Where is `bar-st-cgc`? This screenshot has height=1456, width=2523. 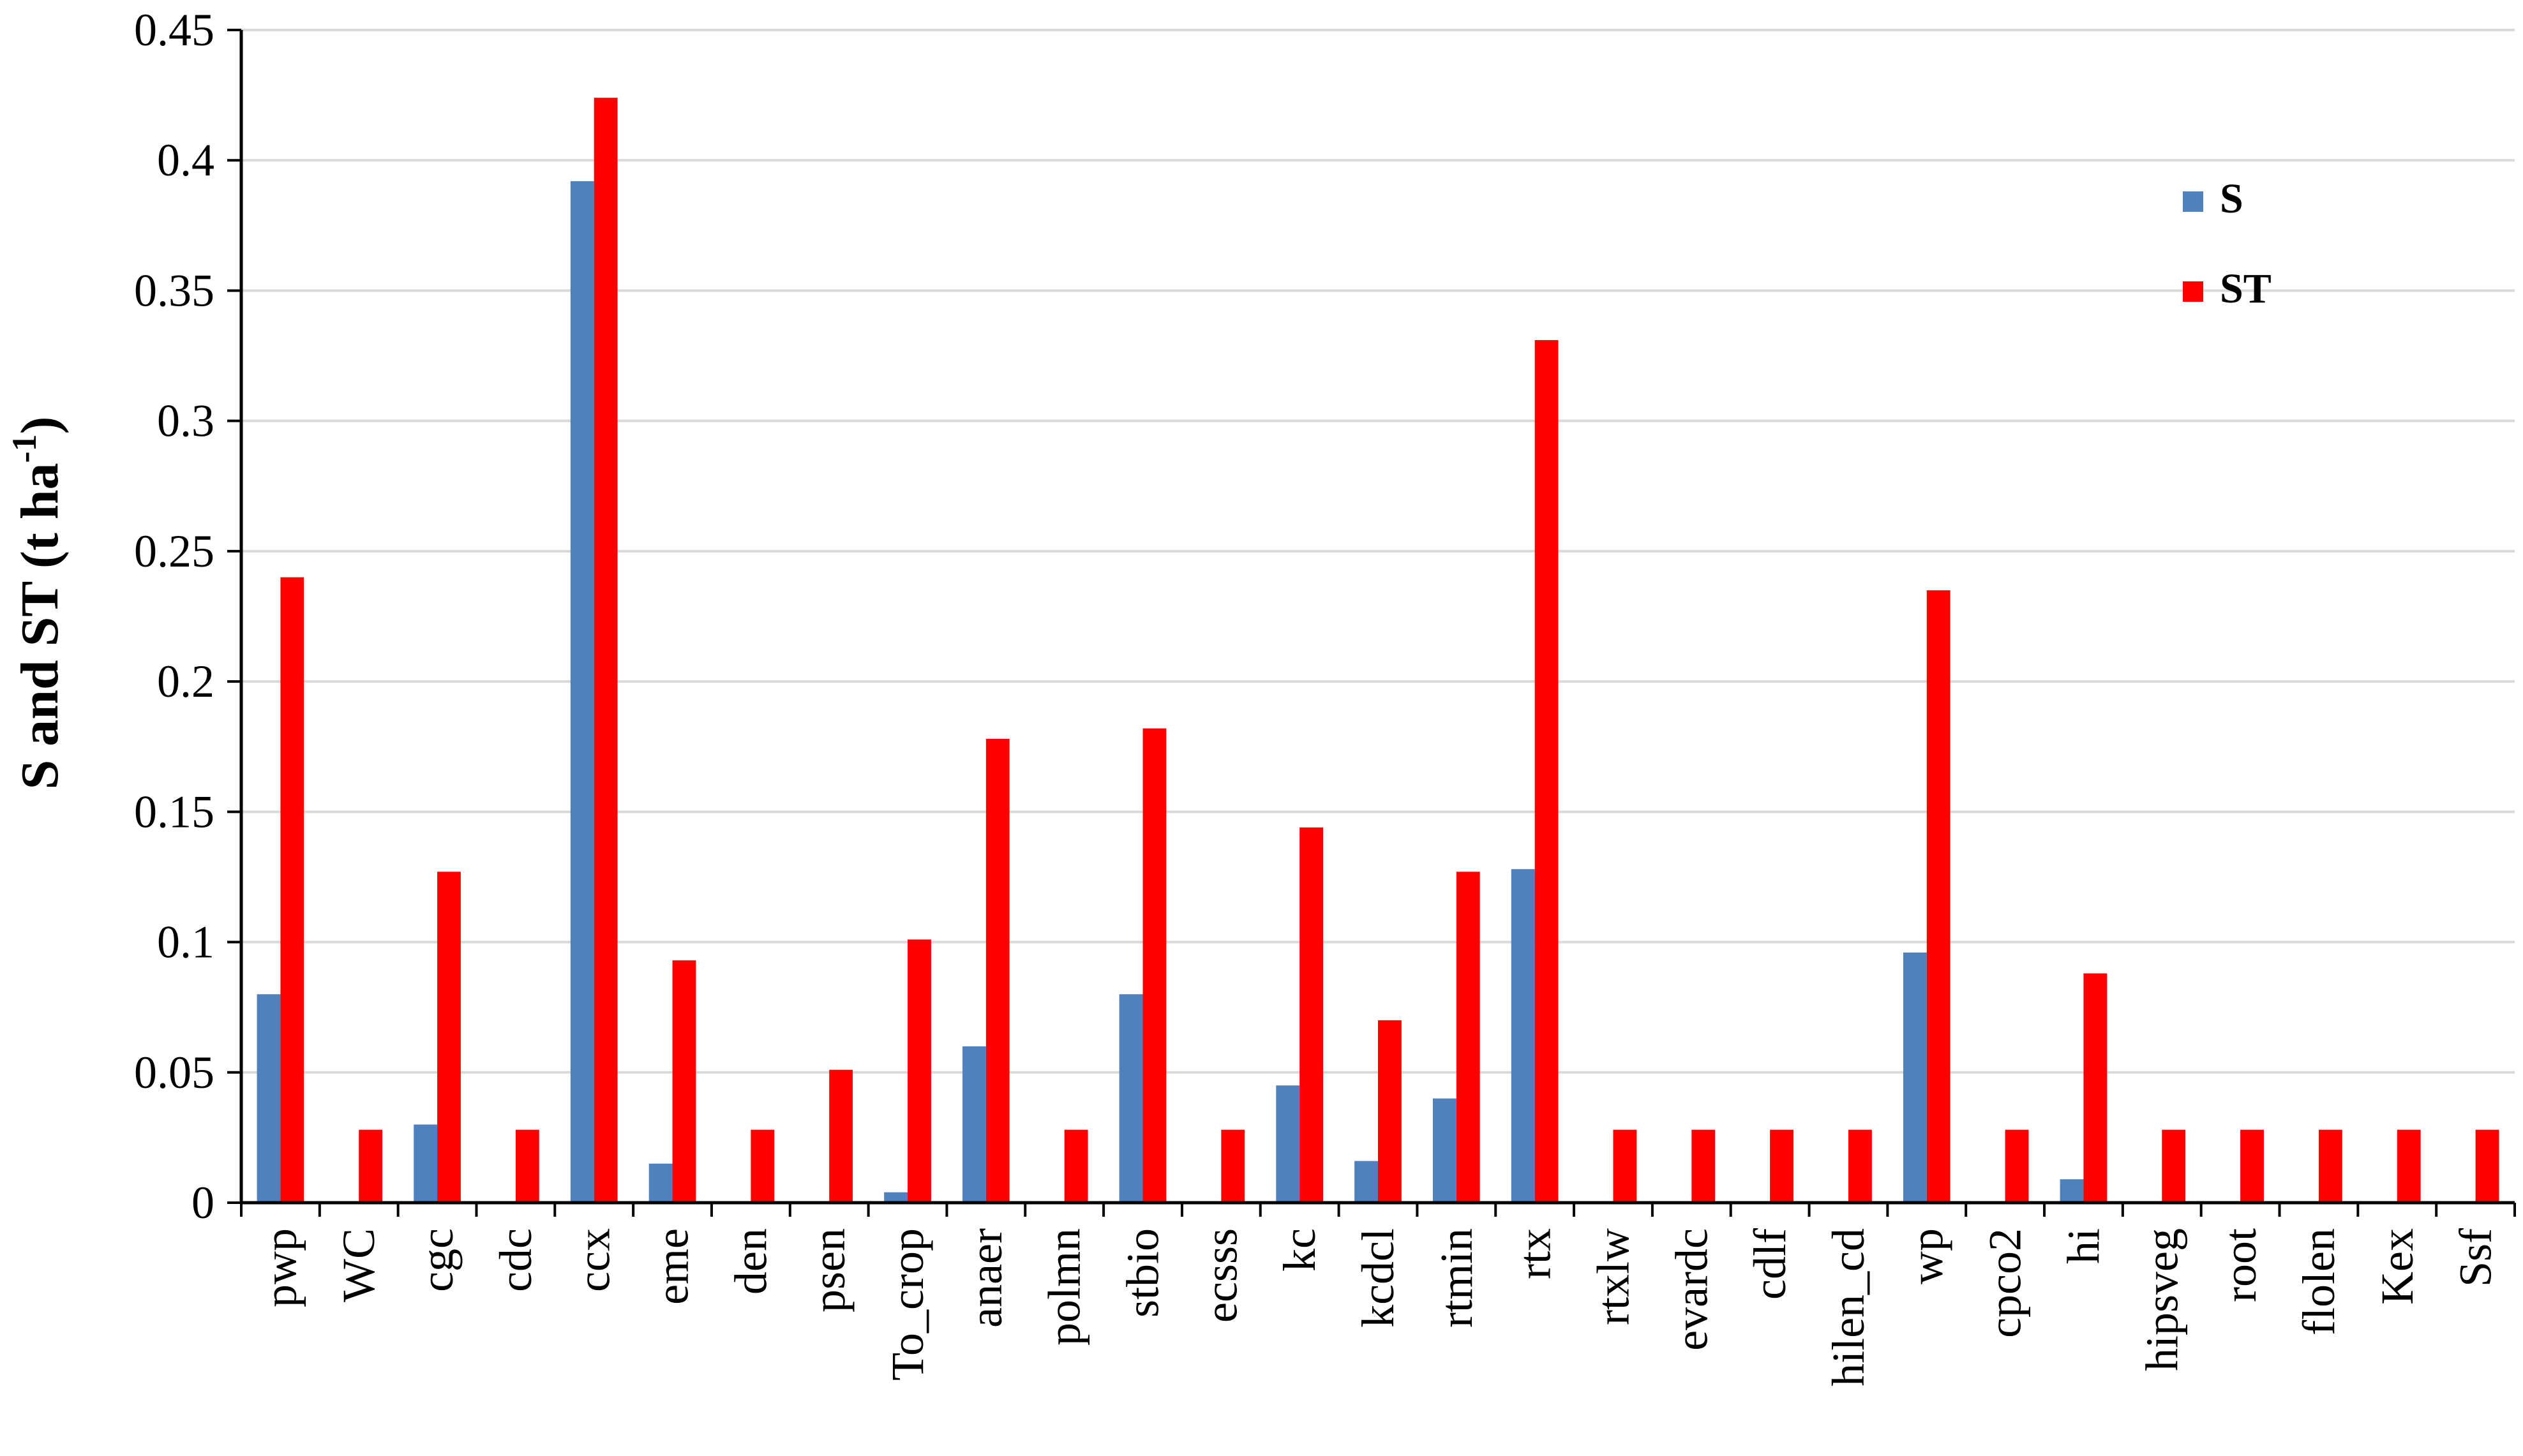
bar-st-cgc is located at coordinates (449, 1037).